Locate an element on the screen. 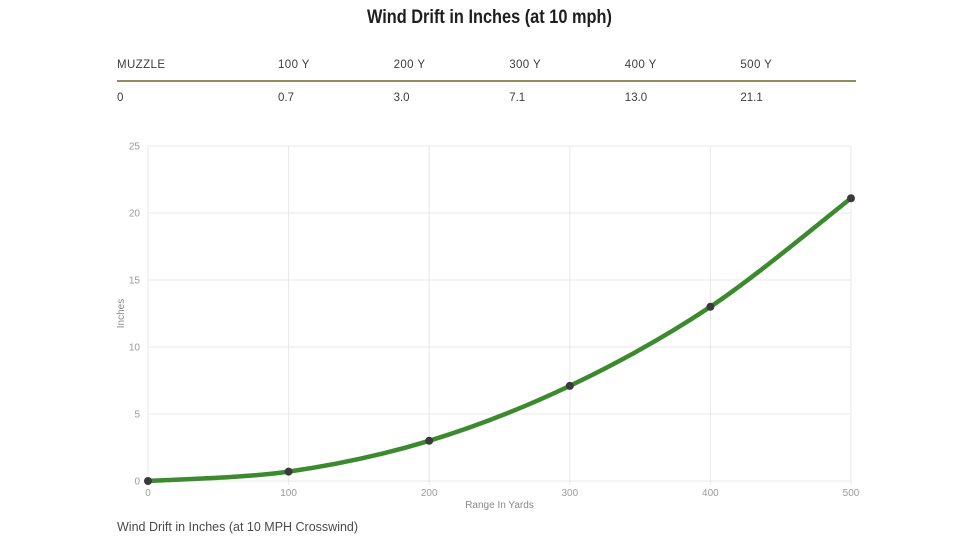 The image size is (978, 550). y-tick-label: 10 is located at coordinates (135, 348).